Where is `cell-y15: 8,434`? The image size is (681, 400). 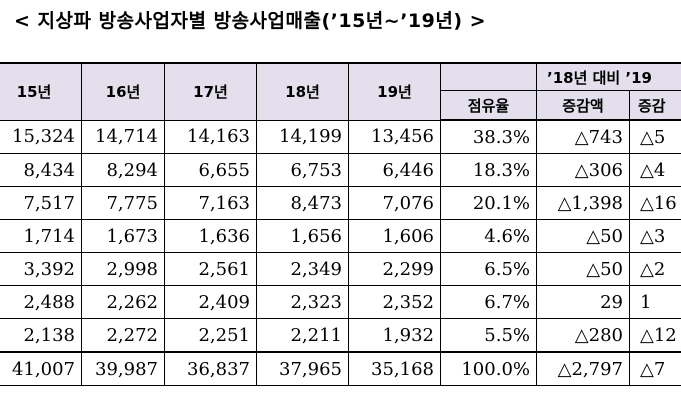
cell-y15: 8,434 is located at coordinates (41, 170).